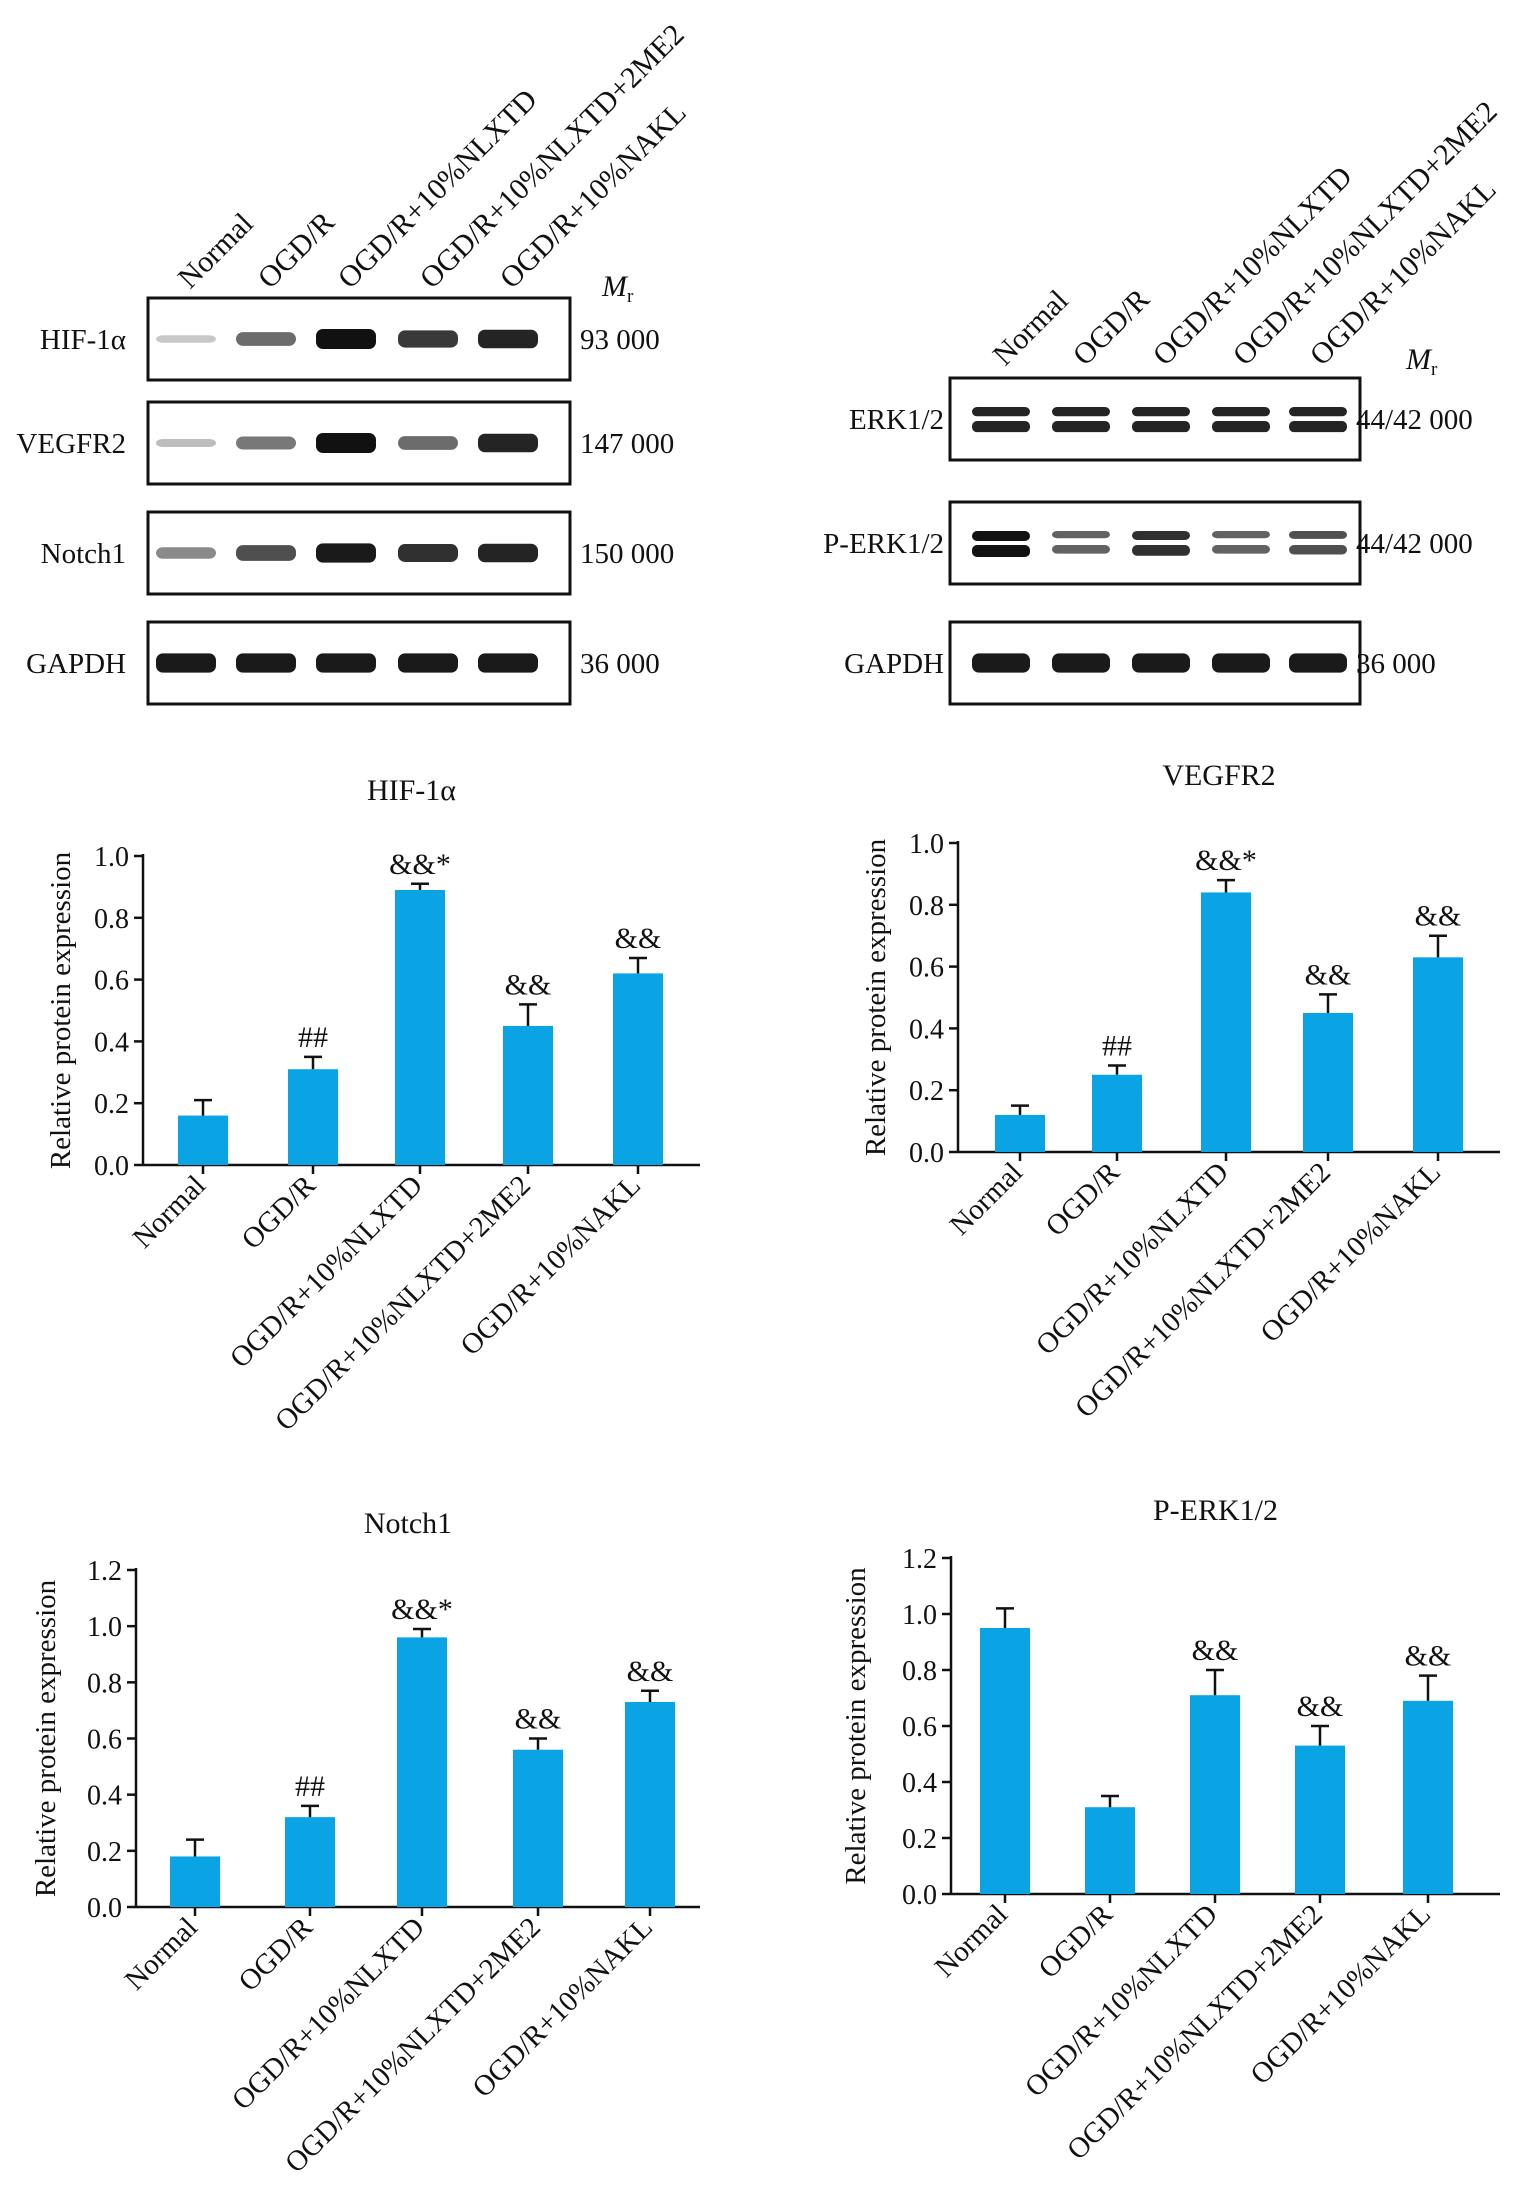  What do you see at coordinates (1215, 1510) in the screenshot?
I see `chart-title: P-ERK1/2` at bounding box center [1215, 1510].